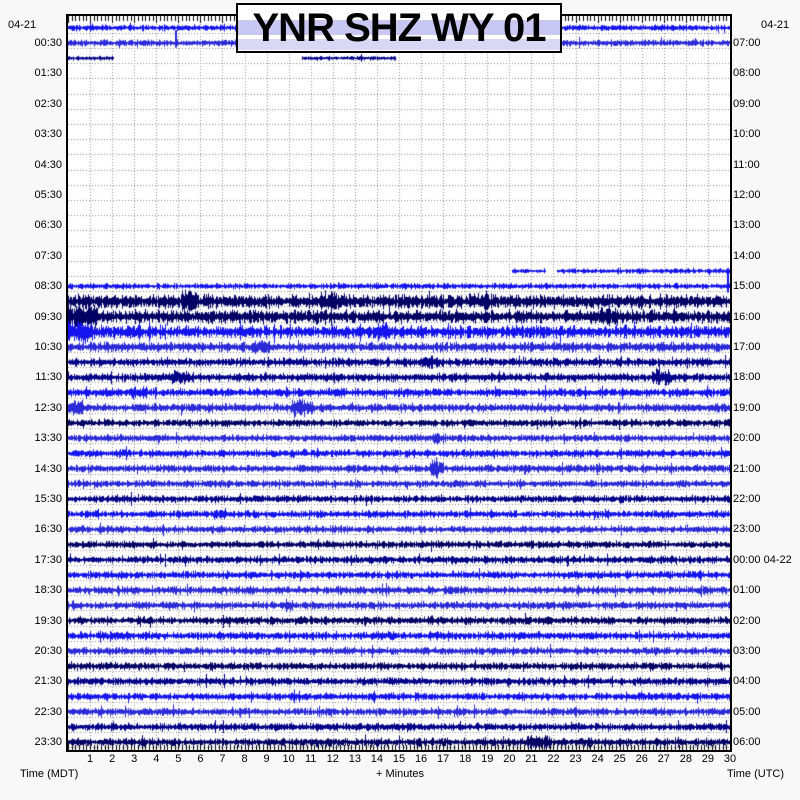 This screenshot has height=800, width=800. I want to click on right-time-label: 00:00 04-22, so click(762, 559).